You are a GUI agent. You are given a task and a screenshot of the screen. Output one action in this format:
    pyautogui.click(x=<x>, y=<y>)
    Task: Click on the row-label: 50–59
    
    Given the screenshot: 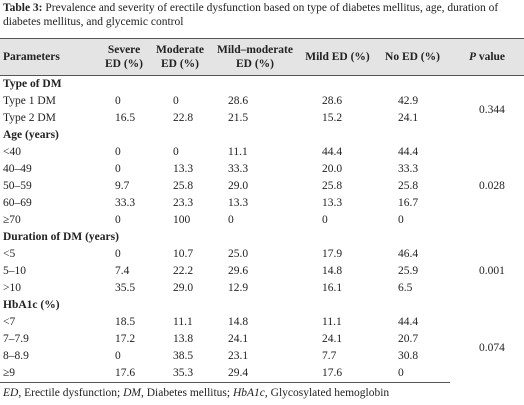 What is the action you would take?
    pyautogui.click(x=17, y=186)
    